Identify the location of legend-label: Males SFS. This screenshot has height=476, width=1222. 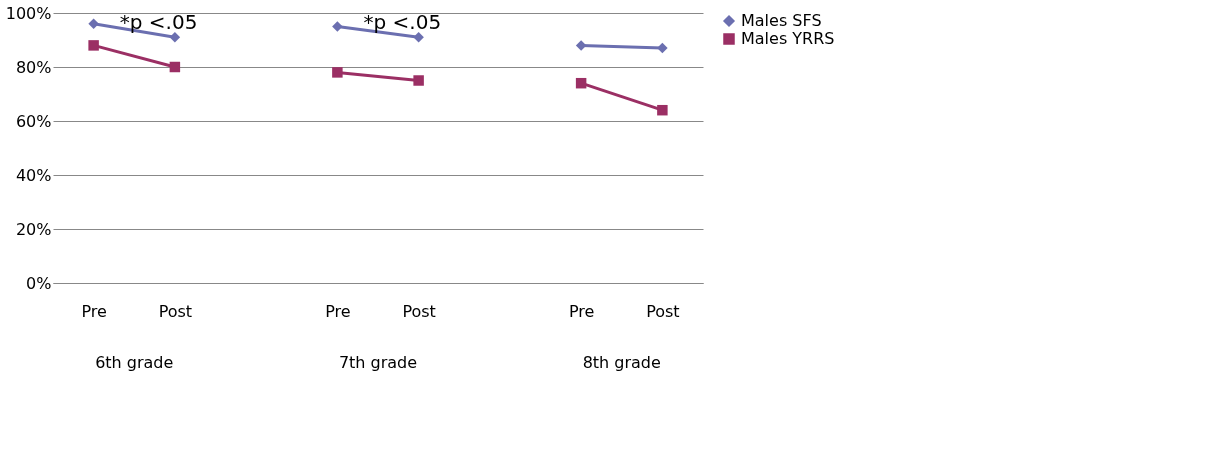
(781, 20).